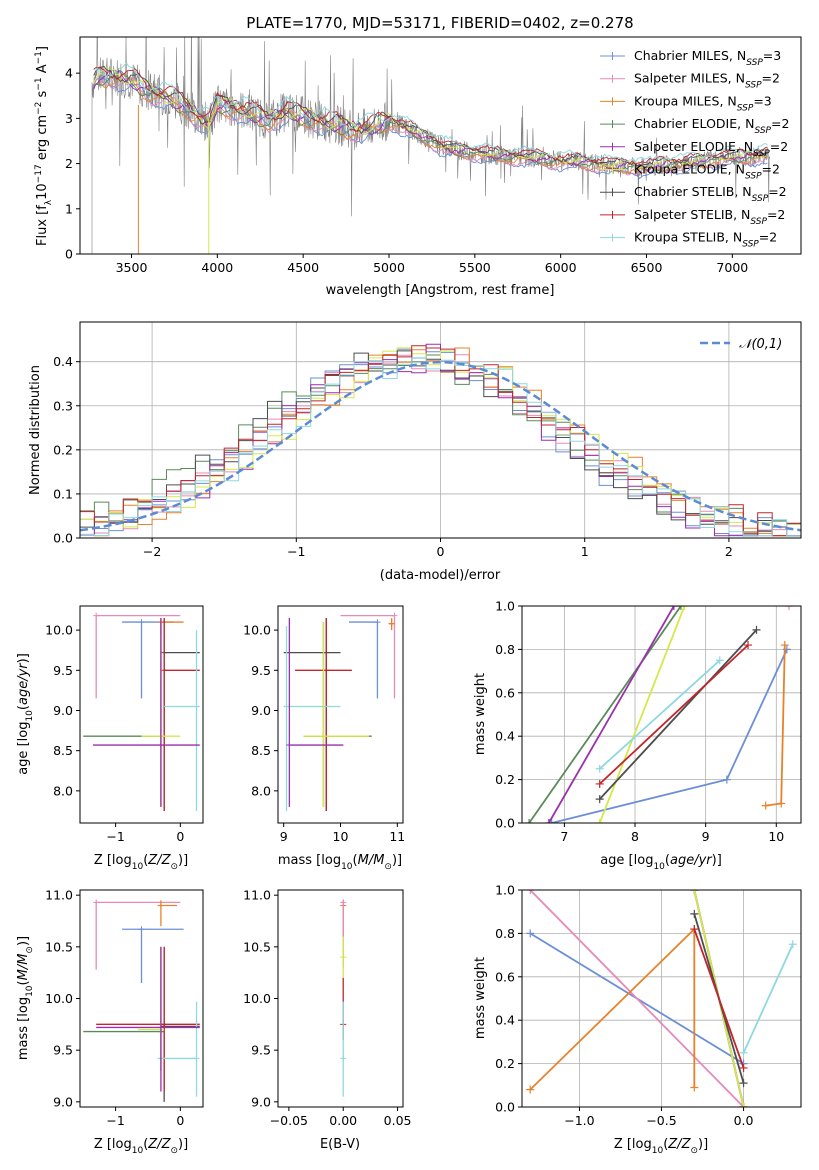  I want to click on x-tick-label: 2, so click(729, 551).